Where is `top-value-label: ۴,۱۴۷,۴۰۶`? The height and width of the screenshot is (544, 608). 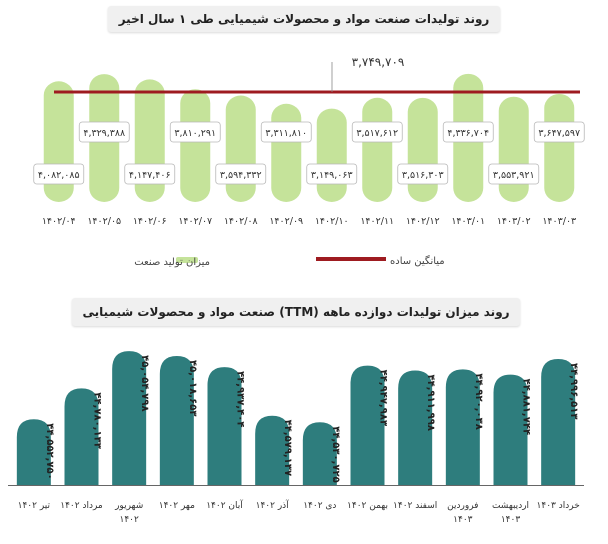
top-value-label: ۴,۱۴۷,۴۰۶ is located at coordinates (150, 175).